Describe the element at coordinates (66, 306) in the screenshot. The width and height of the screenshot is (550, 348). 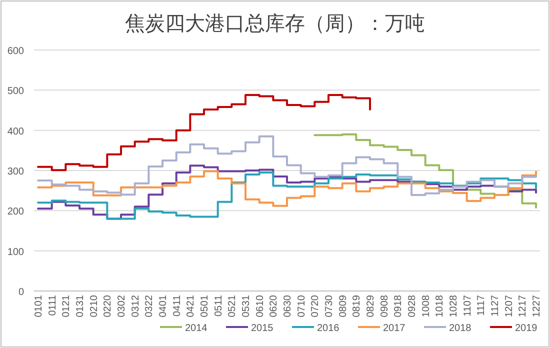
I see `x-tick-label: 0121` at that location.